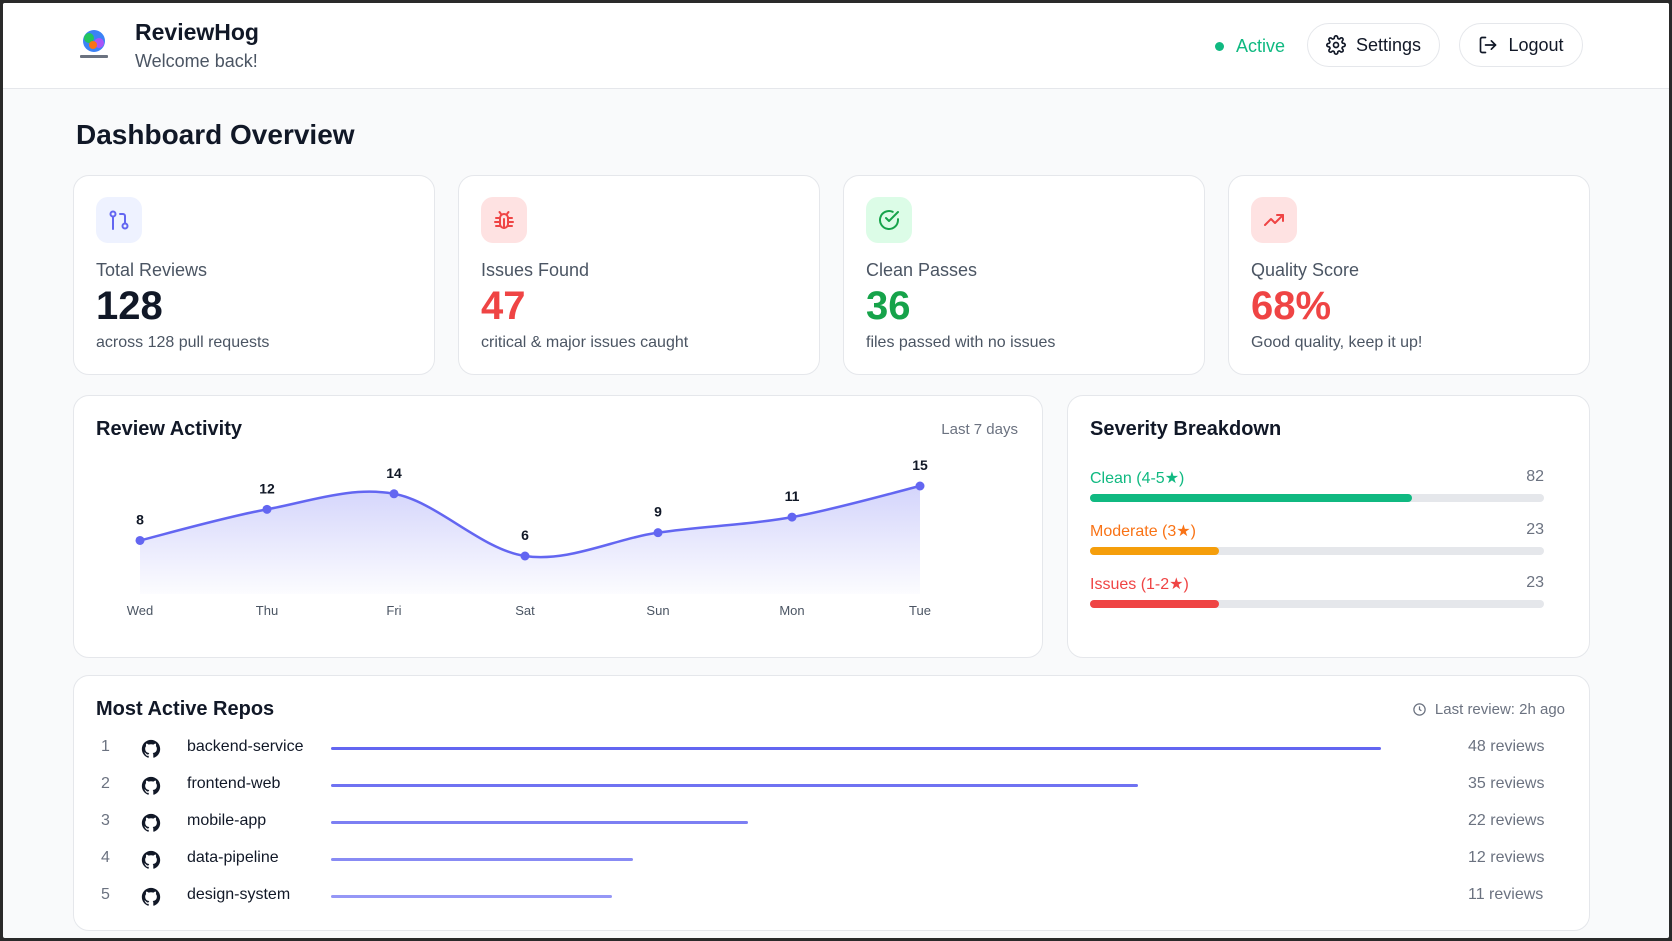 This screenshot has width=1672, height=941. What do you see at coordinates (185, 709) in the screenshot?
I see `panel-title: Most Active Repos` at bounding box center [185, 709].